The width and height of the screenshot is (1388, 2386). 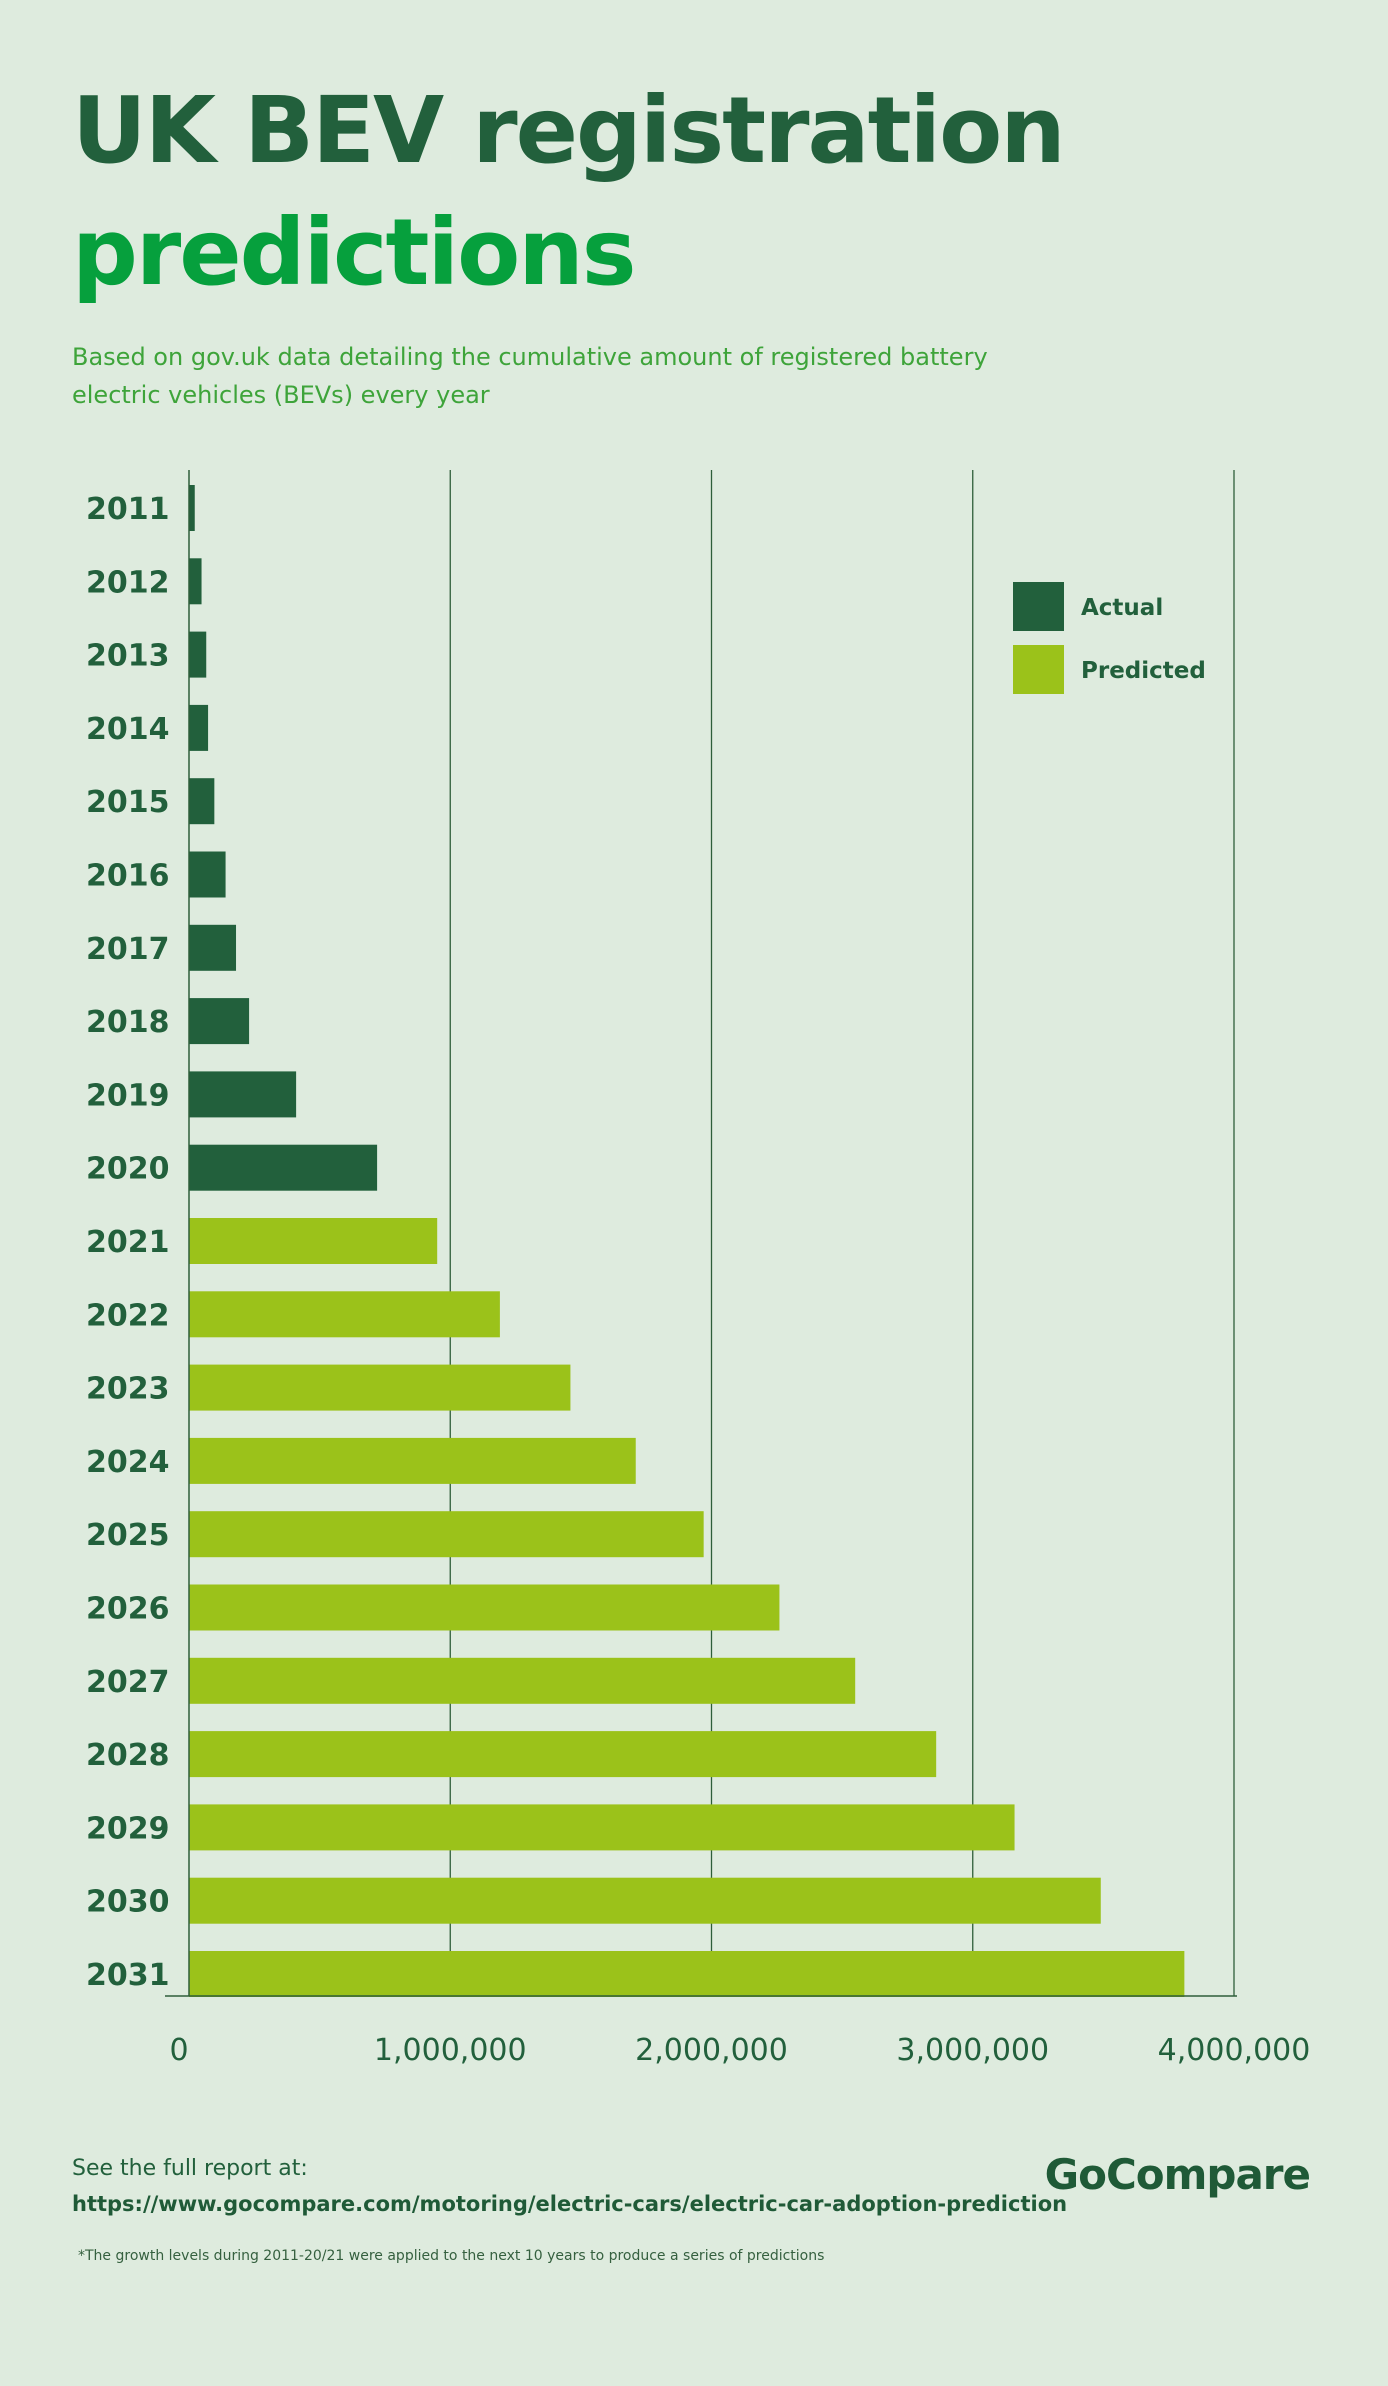 What do you see at coordinates (1038, 606) in the screenshot?
I see `legend-swatch-actual` at bounding box center [1038, 606].